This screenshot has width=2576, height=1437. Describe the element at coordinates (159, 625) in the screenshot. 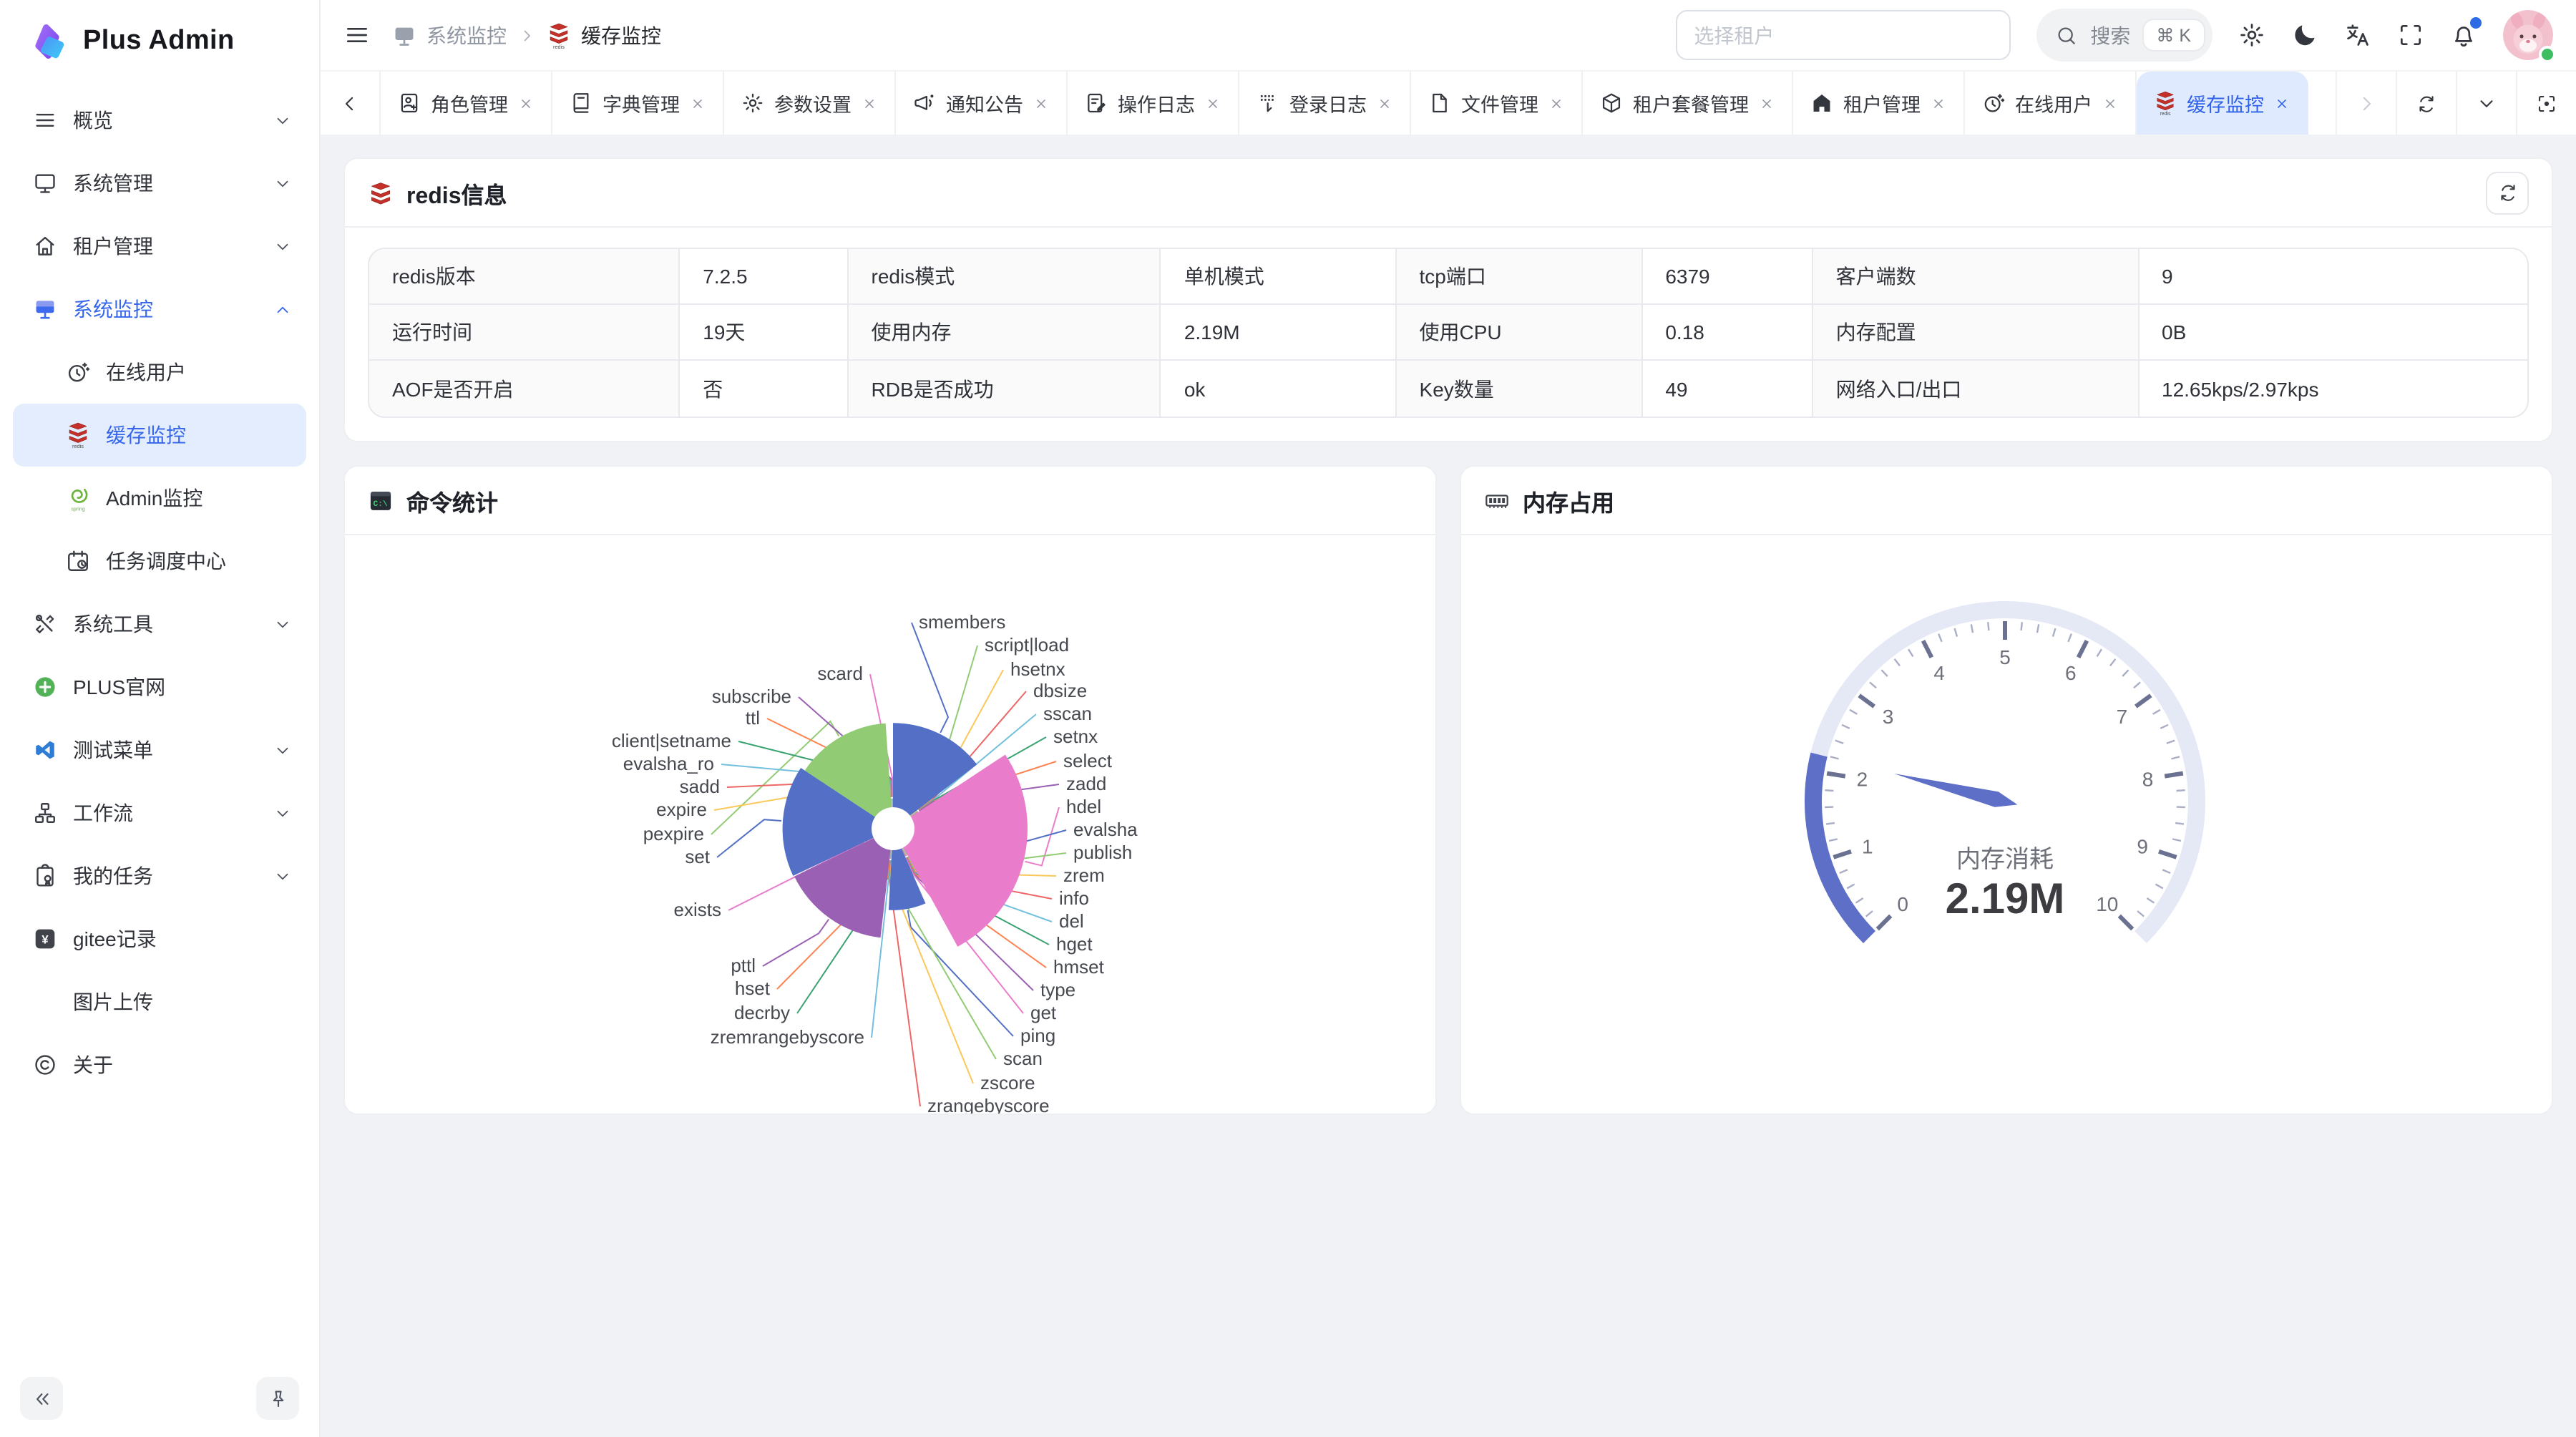

I see `sidebar-item-system-tools: 系统工具` at that location.